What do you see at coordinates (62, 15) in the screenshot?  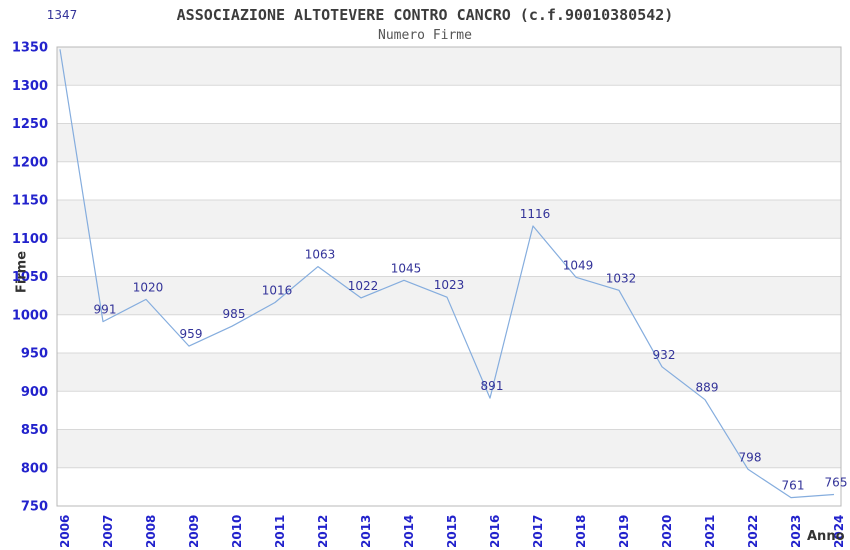 I see `data-point-label: 1347` at bounding box center [62, 15].